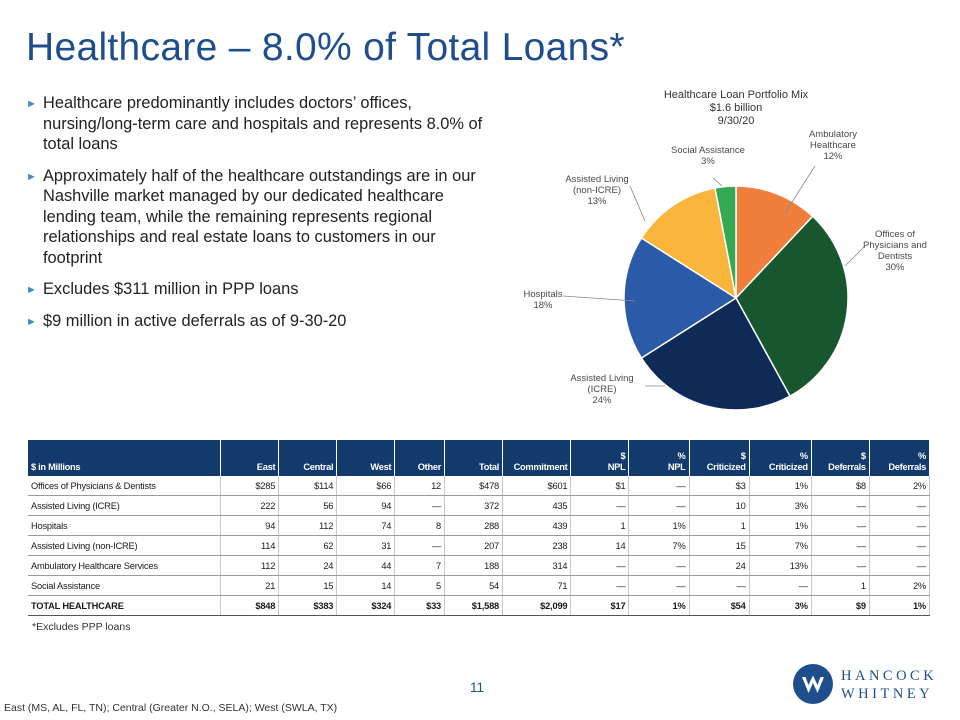 The image size is (960, 720). Describe the element at coordinates (325, 47) in the screenshot. I see `page-title: Healthcare – 8.0% of Total Loans*` at that location.